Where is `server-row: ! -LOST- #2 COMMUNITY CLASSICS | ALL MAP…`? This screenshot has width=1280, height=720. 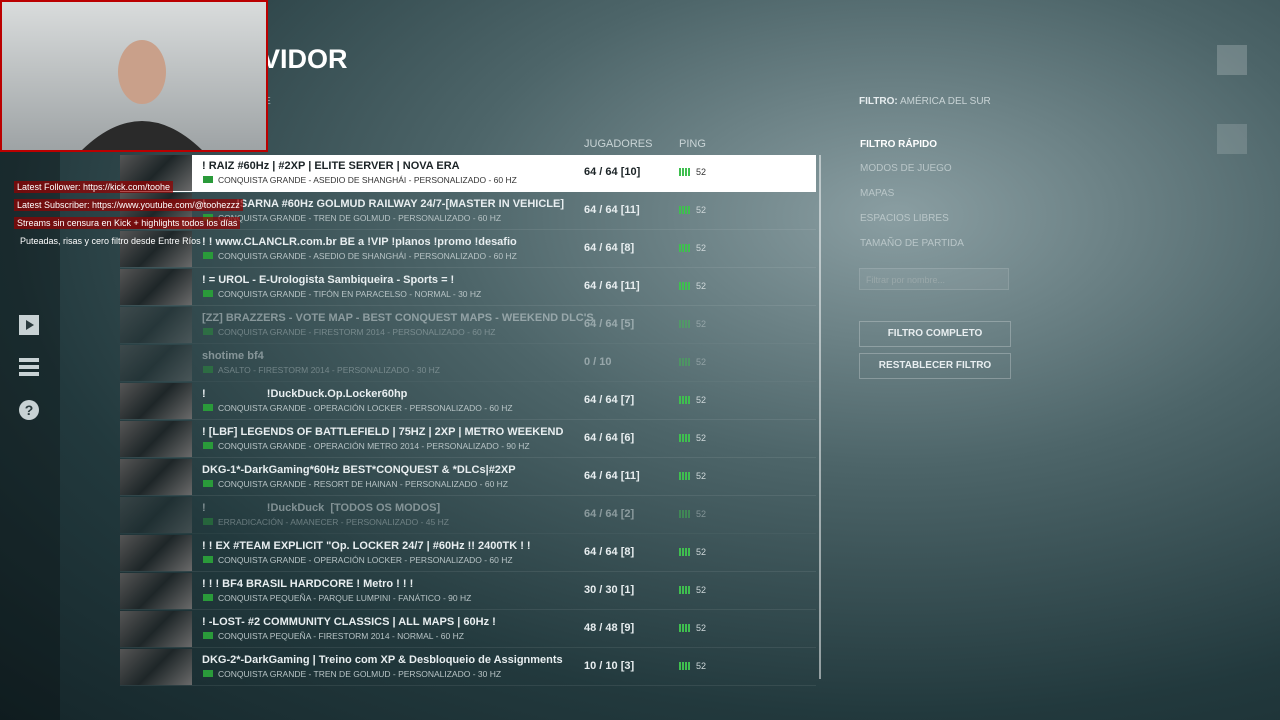 server-row: ! -LOST- #2 COMMUNITY CLASSICS | ALL MAP… is located at coordinates (468, 629).